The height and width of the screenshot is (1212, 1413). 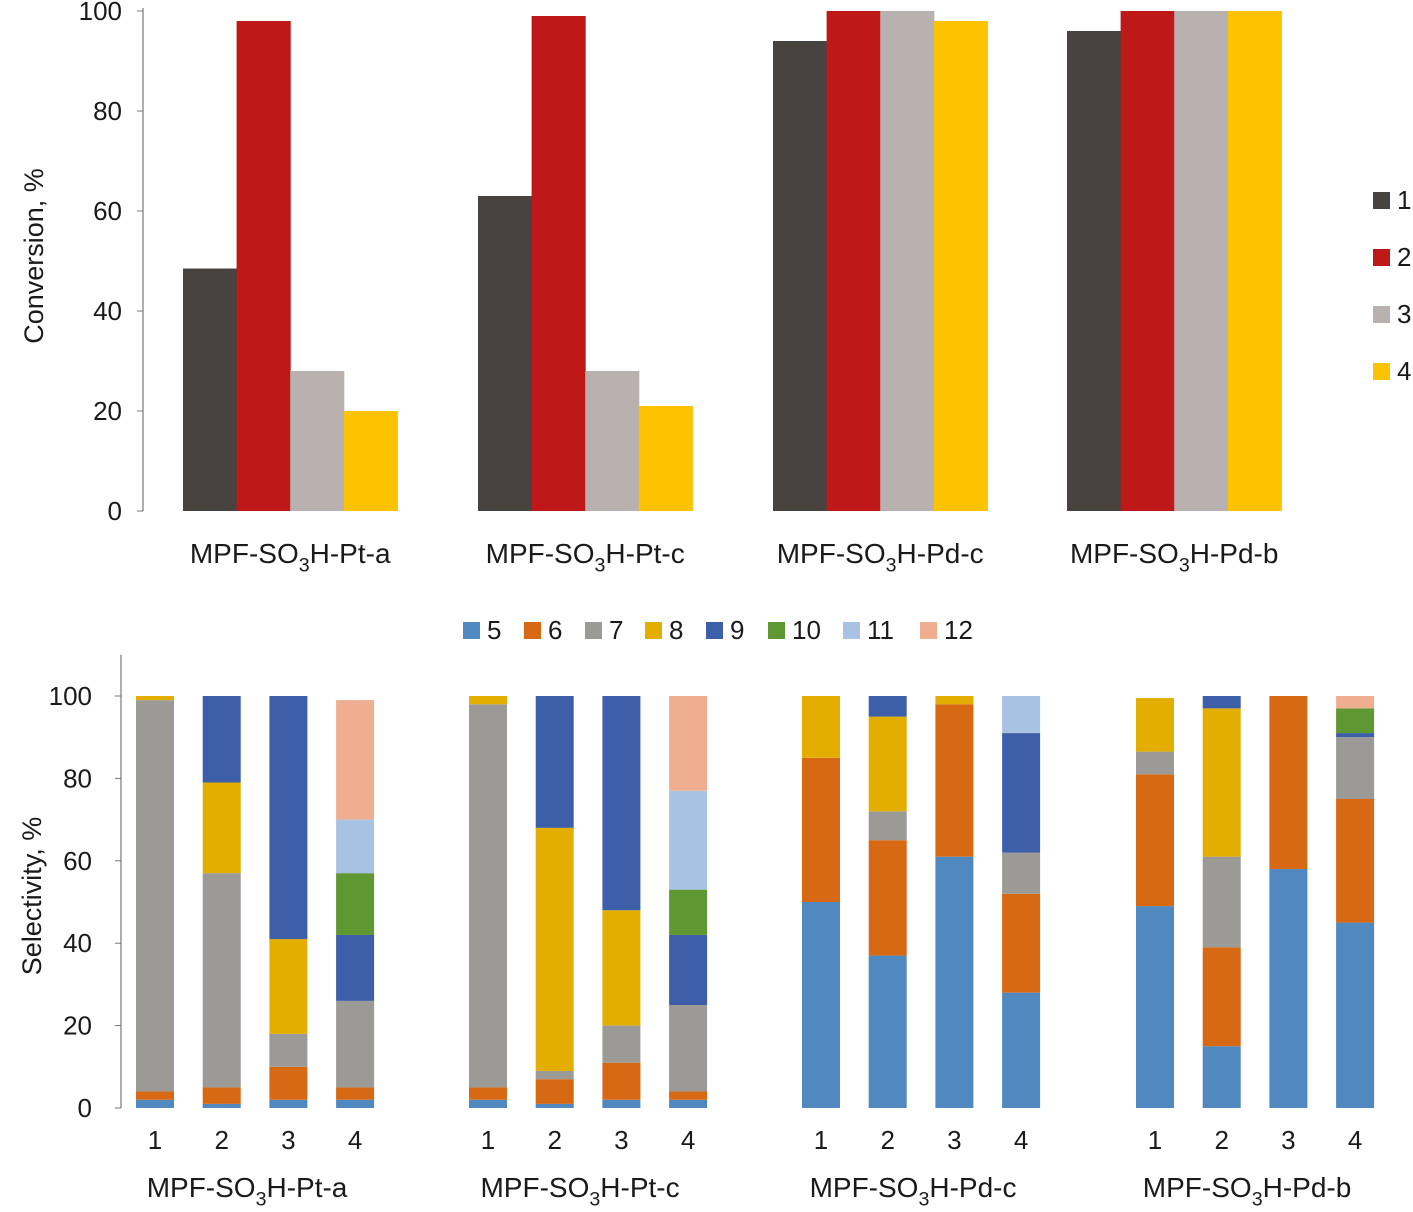 I want to click on y-tick-label: 40, so click(x=77, y=943).